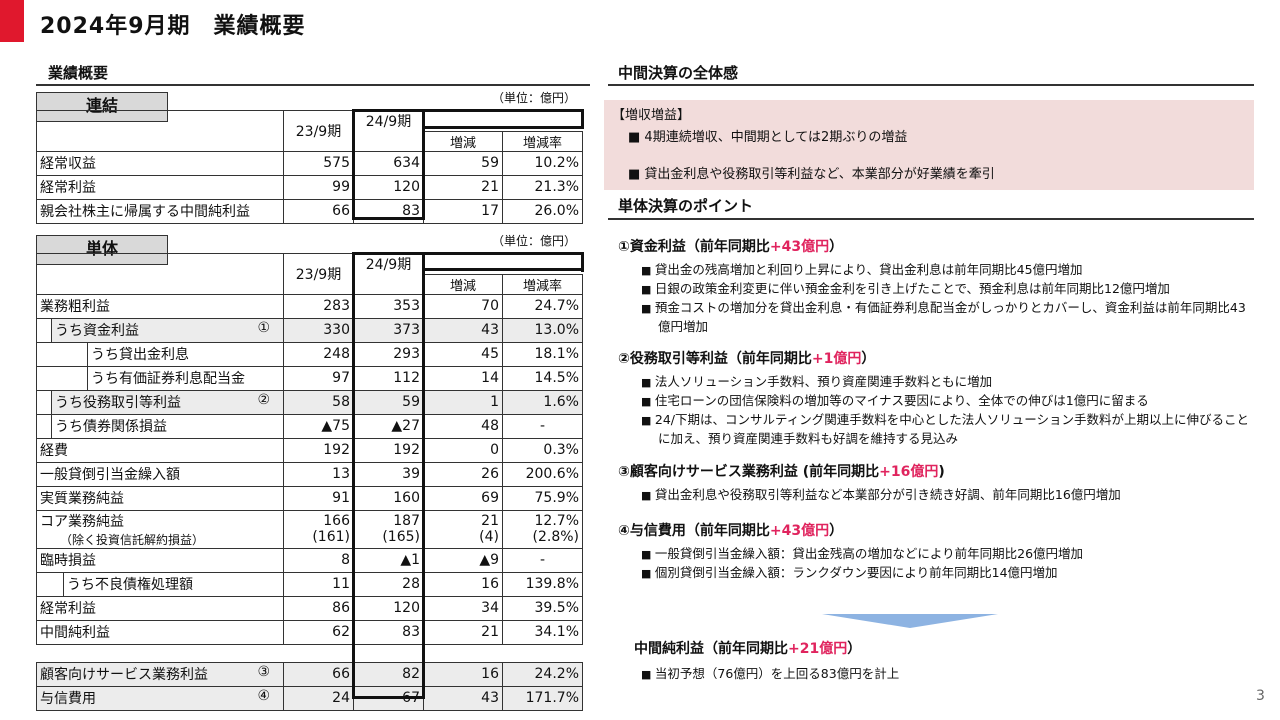  Describe the element at coordinates (68, 699) in the screenshot. I see `row-label: 与信費用` at that location.